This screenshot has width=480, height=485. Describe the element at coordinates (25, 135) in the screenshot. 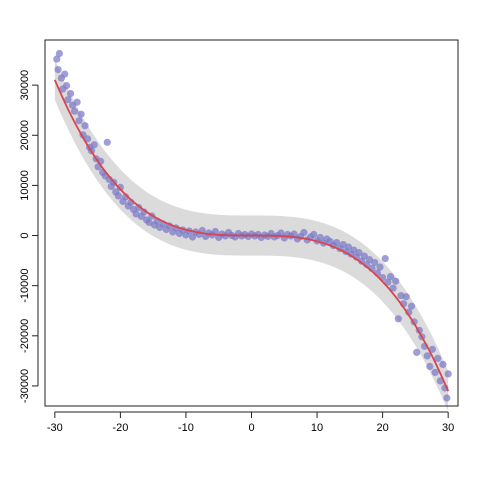

I see `y-tick-label: 20000` at that location.